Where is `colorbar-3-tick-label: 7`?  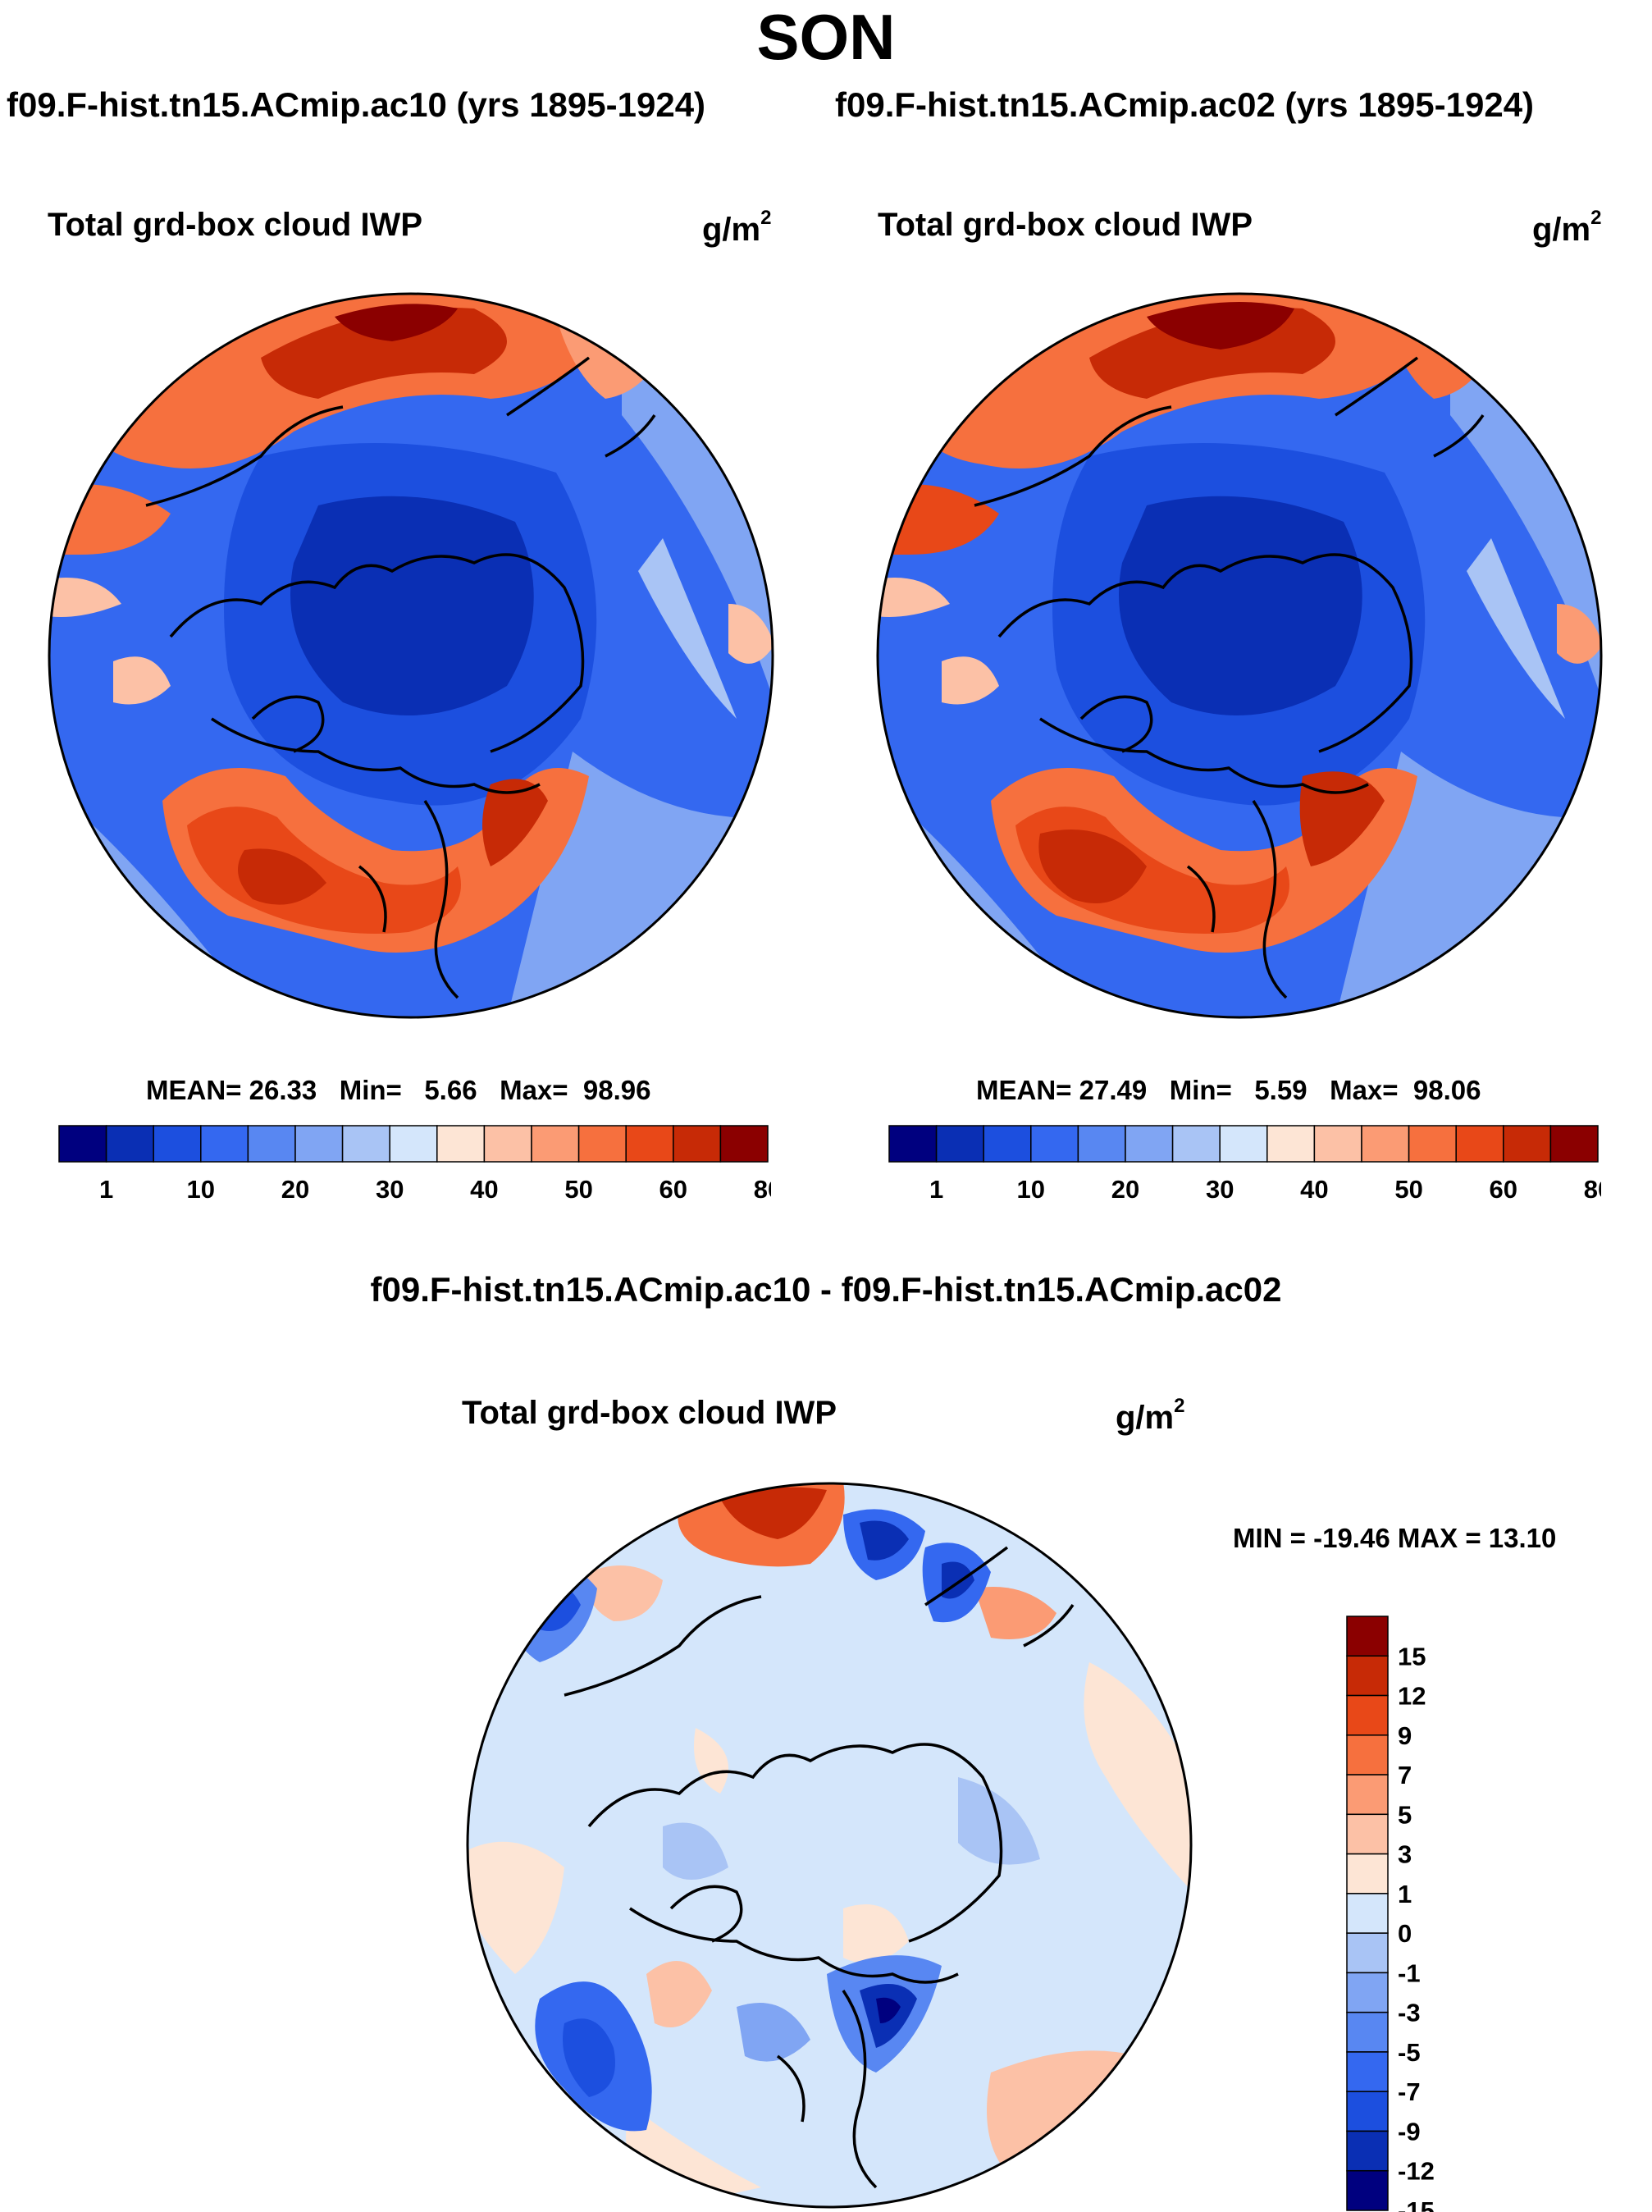
colorbar-3-tick-label: 7 is located at coordinates (1405, 1775).